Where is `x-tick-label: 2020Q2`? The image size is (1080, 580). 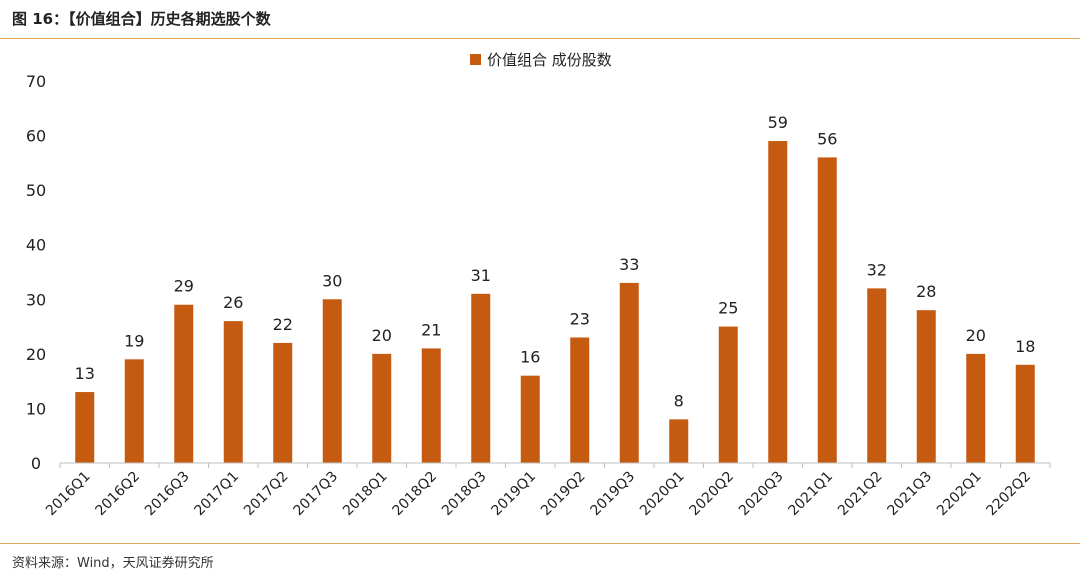
x-tick-label: 2020Q2 is located at coordinates (711, 494).